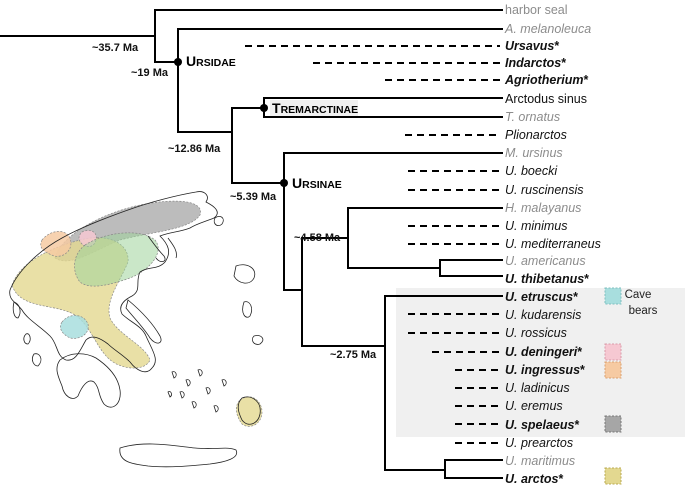 The width and height of the screenshot is (685, 487). Describe the element at coordinates (218, 221) in the screenshot. I see `thasos-outline` at that location.